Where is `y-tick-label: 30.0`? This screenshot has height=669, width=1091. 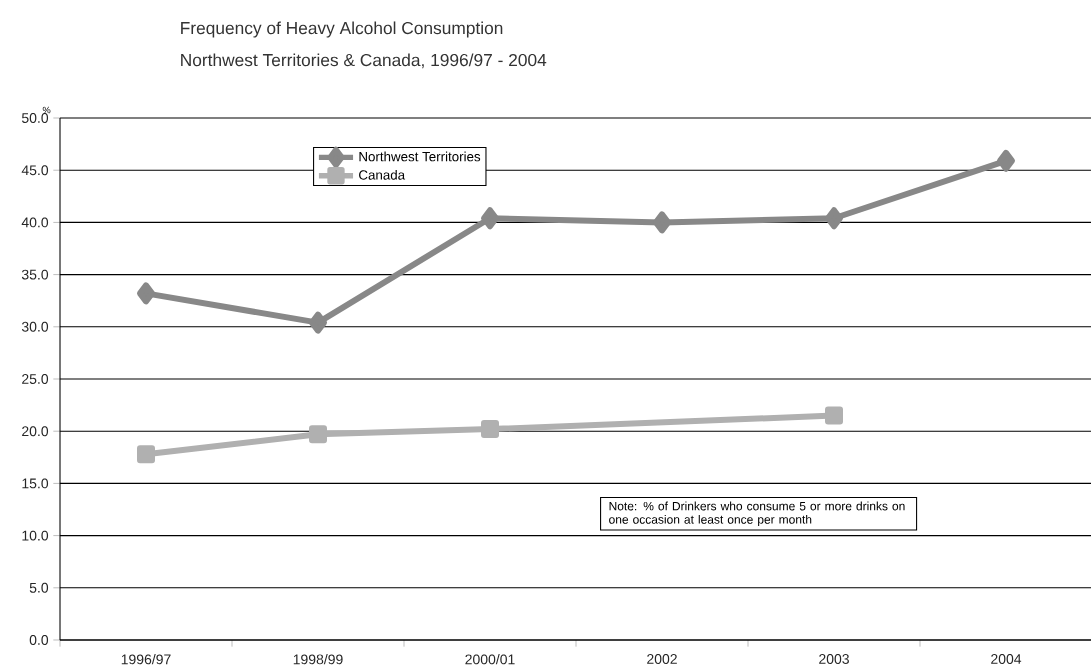
y-tick-label: 30.0 is located at coordinates (35, 326).